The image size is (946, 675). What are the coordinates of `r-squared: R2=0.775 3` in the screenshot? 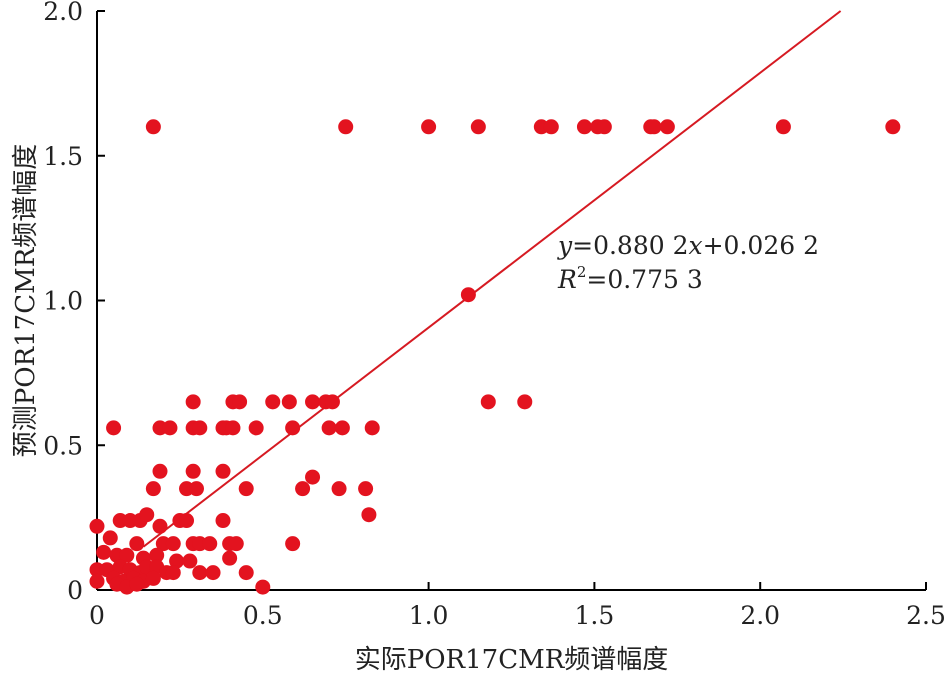 It's located at (630, 278).